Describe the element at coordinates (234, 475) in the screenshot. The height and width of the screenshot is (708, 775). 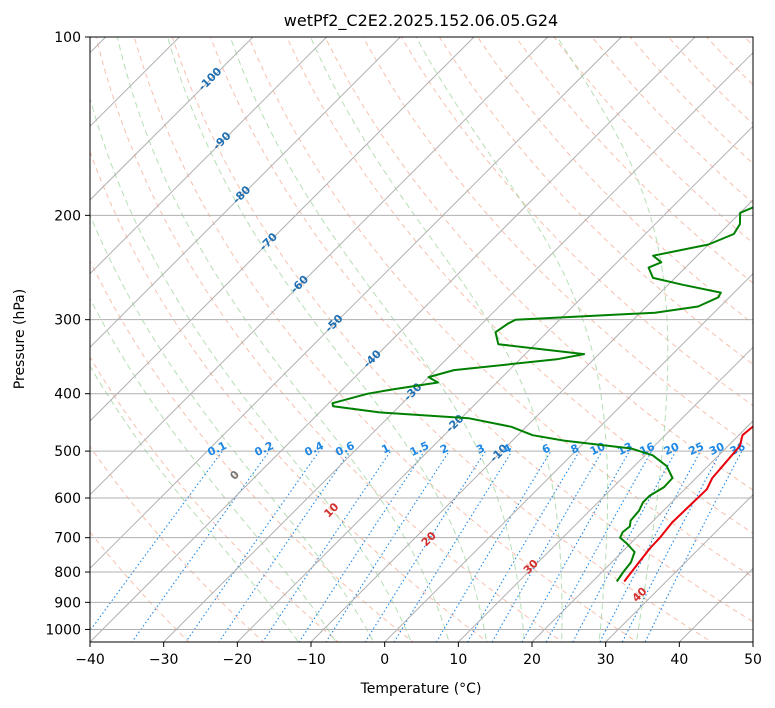
I see `dry-adiabat-label: 0` at that location.